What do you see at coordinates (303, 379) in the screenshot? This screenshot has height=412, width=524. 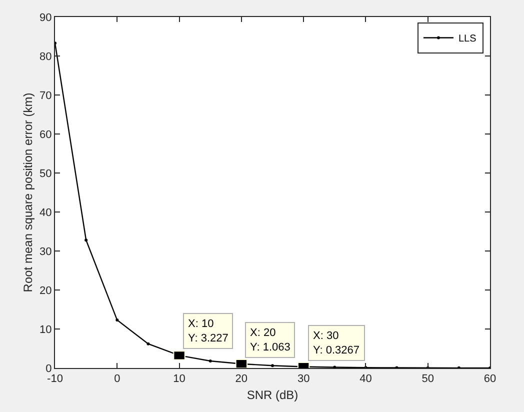 I see `x-tick-label: 30` at bounding box center [303, 379].